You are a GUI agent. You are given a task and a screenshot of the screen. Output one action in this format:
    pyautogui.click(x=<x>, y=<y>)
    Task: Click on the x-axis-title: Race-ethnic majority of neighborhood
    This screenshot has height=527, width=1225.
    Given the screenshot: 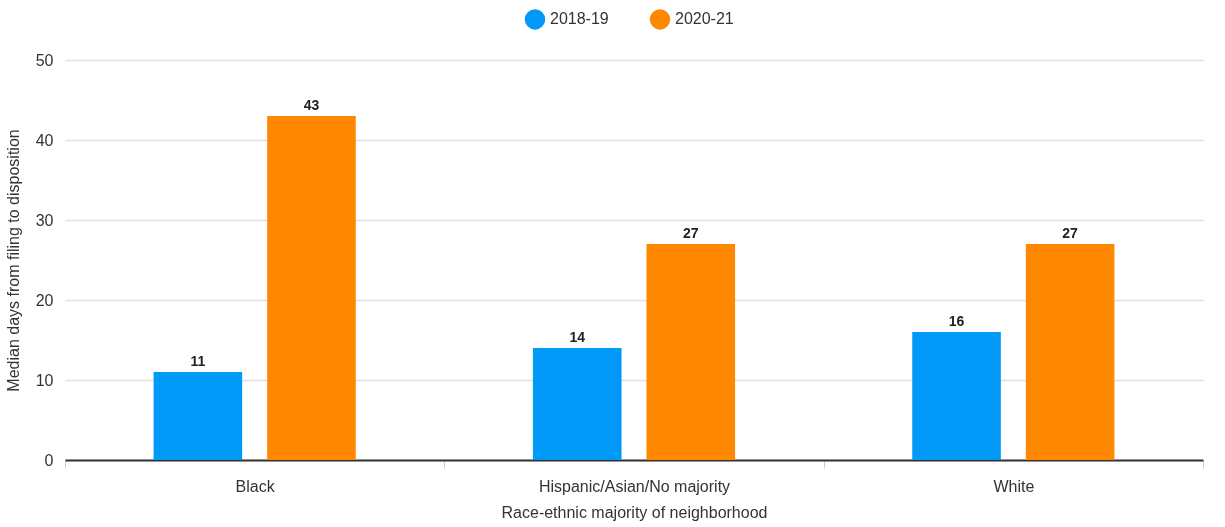 What is the action you would take?
    pyautogui.click(x=634, y=512)
    